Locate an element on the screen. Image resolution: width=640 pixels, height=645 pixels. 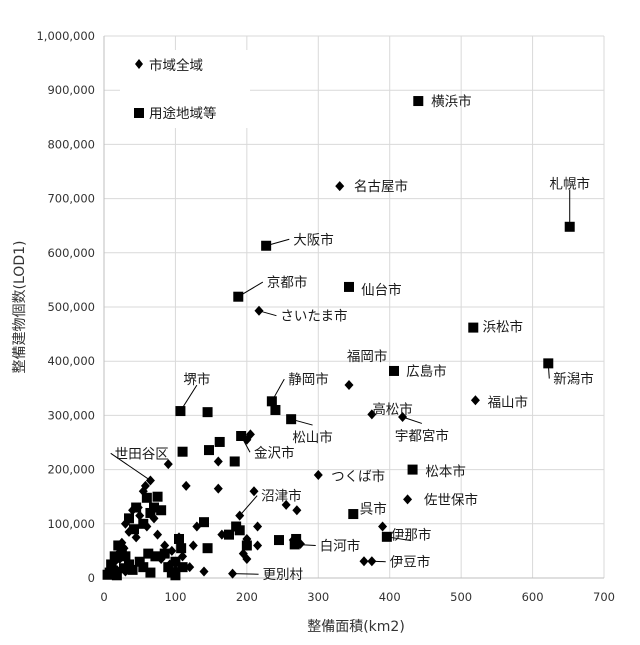
y-tick-label: 0 is located at coordinates (91, 578).